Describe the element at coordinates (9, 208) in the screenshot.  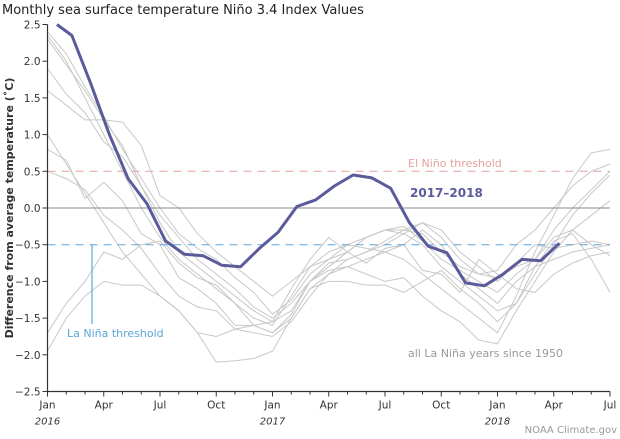
I see `y-axis-label: Difference from average temperature (˚C)` at that location.